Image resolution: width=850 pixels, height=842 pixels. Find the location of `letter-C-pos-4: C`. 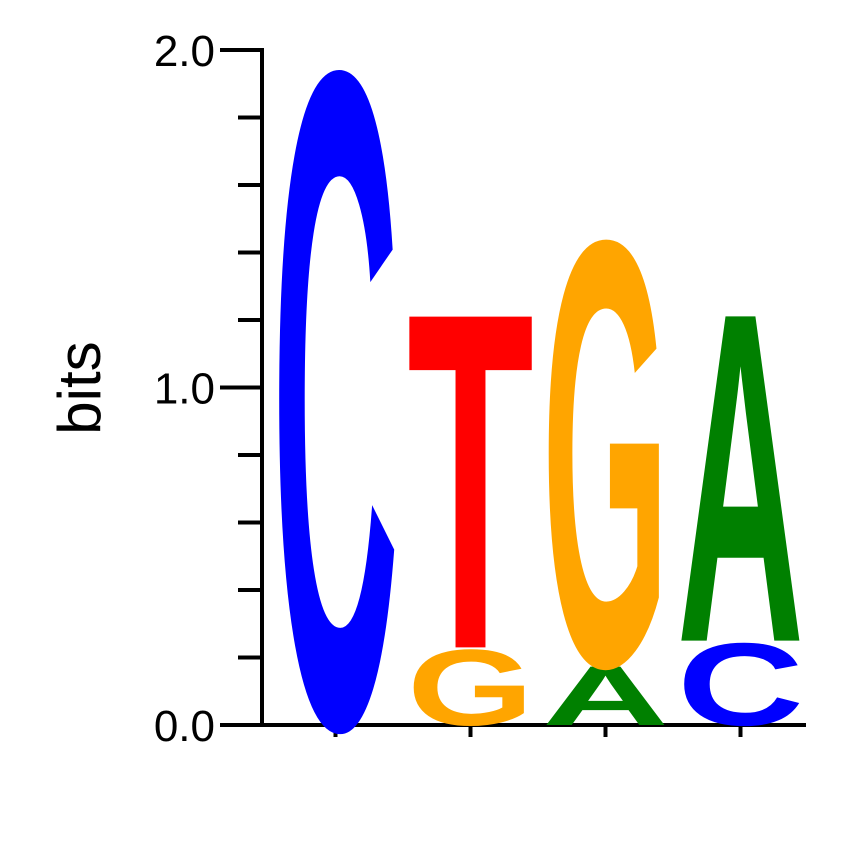

letter-C-pos-4: C is located at coordinates (740, 684).